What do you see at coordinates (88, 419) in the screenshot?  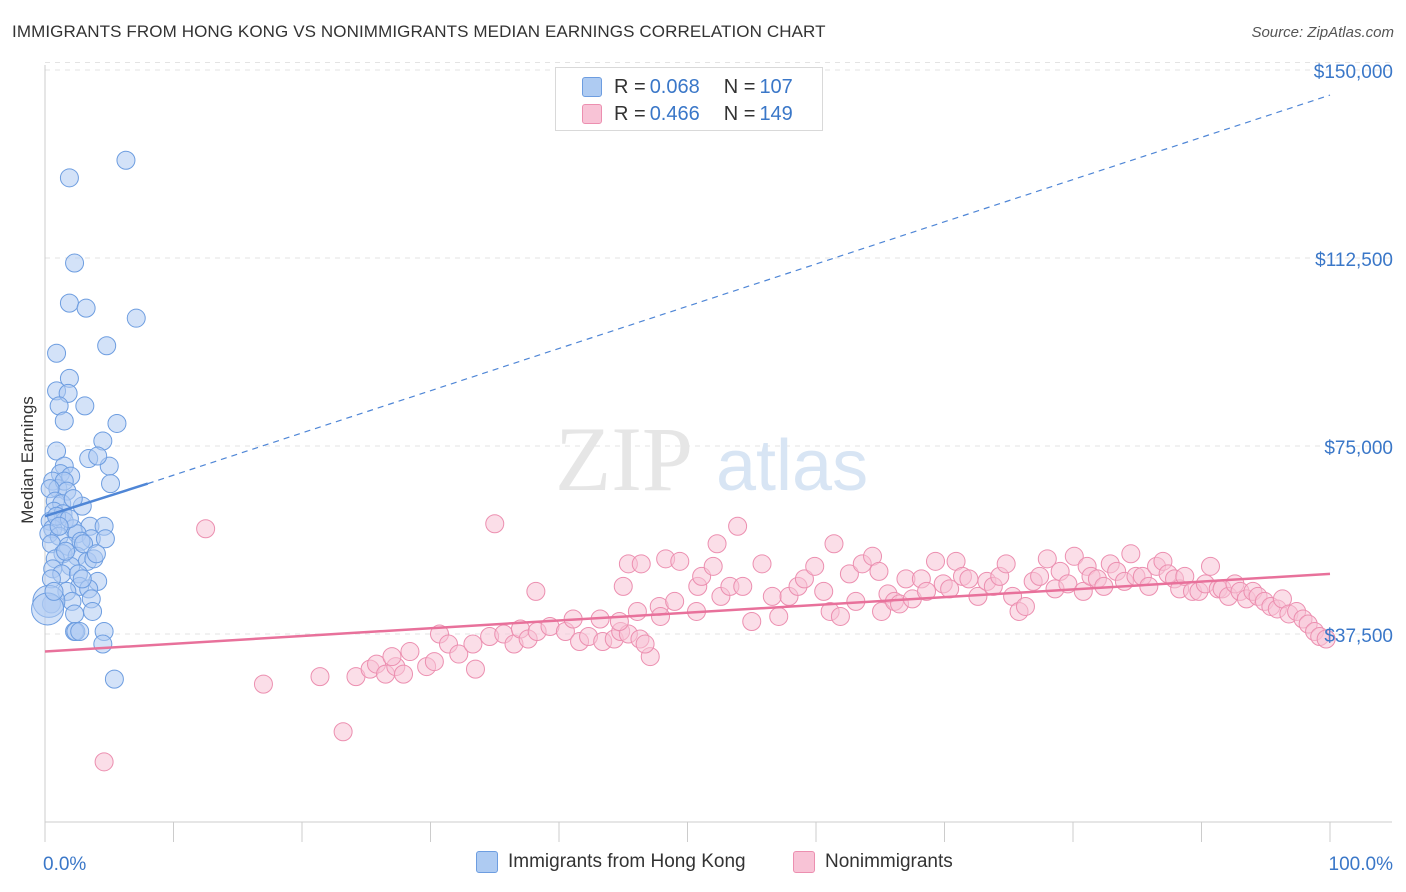 I see `hong-kong-points` at bounding box center [88, 419].